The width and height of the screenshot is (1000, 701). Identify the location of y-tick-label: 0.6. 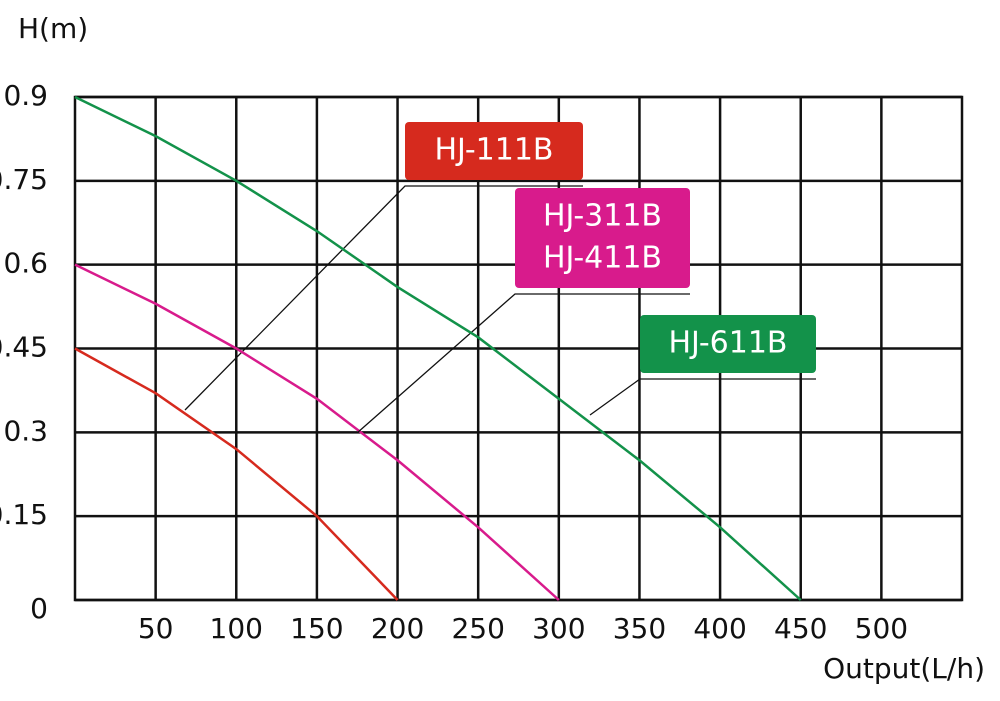
(25, 263).